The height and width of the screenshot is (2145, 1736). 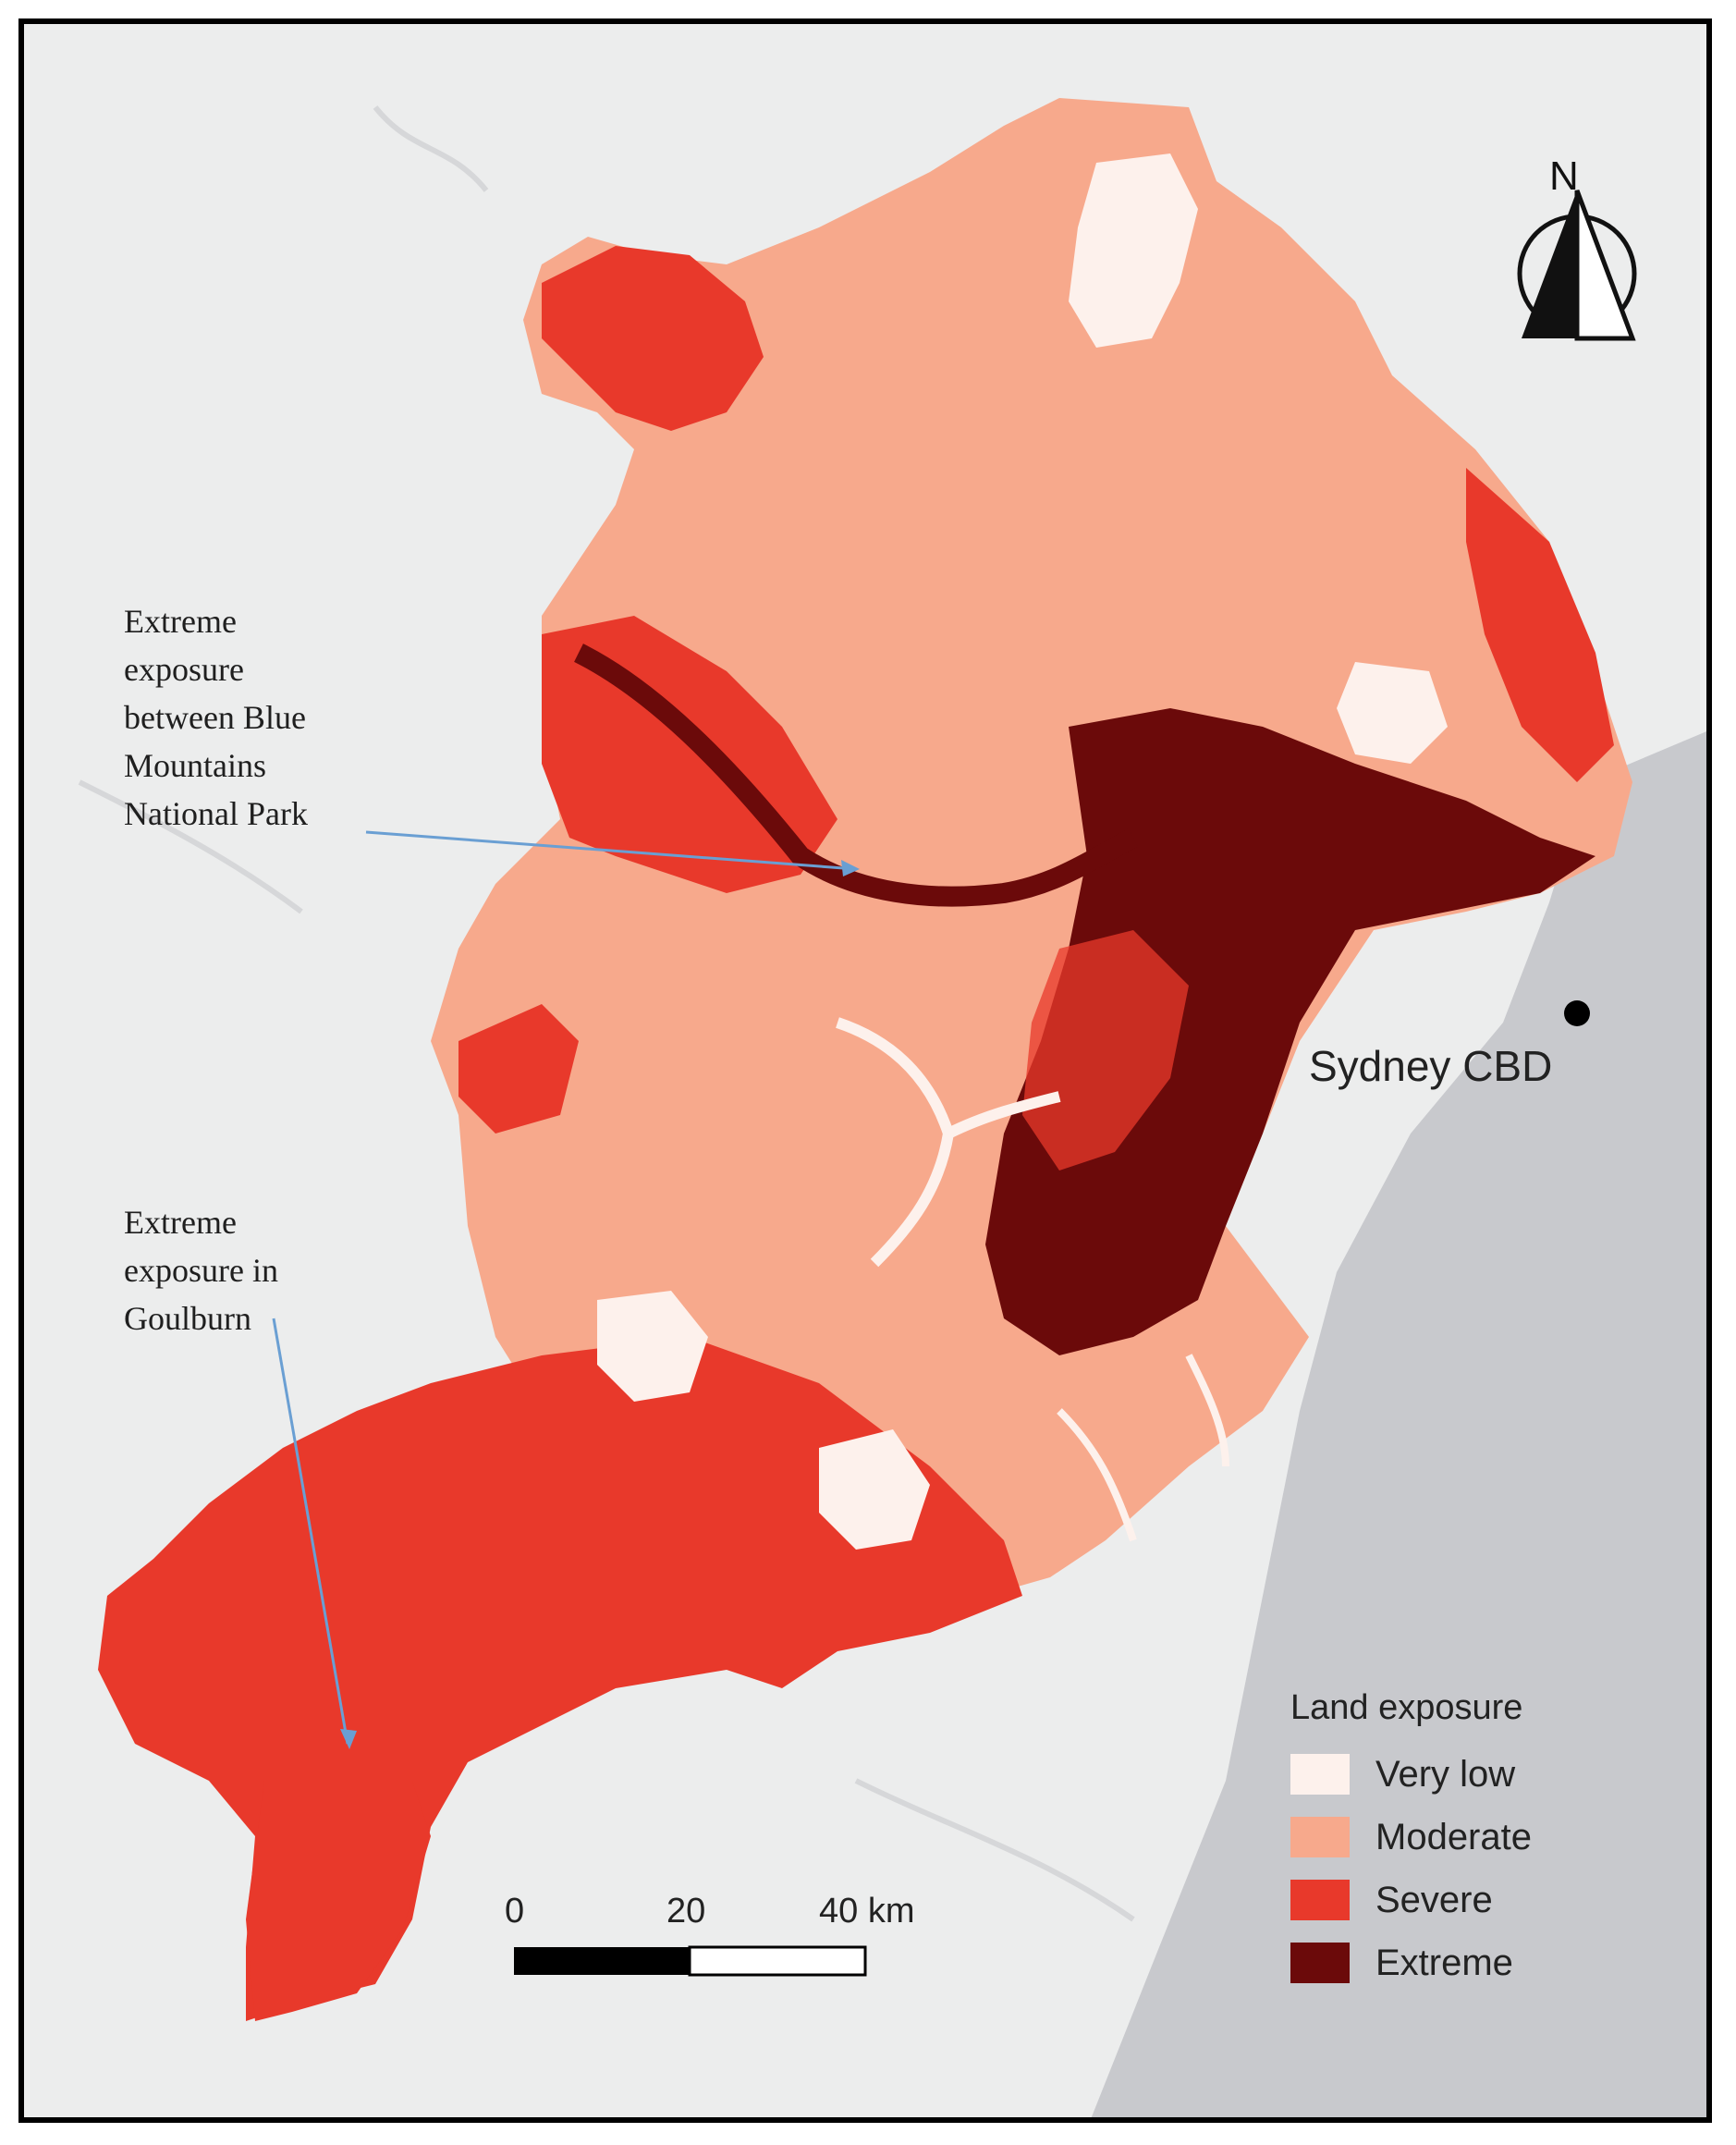 I want to click on scale-label-40: 40 km, so click(x=867, y=1911).